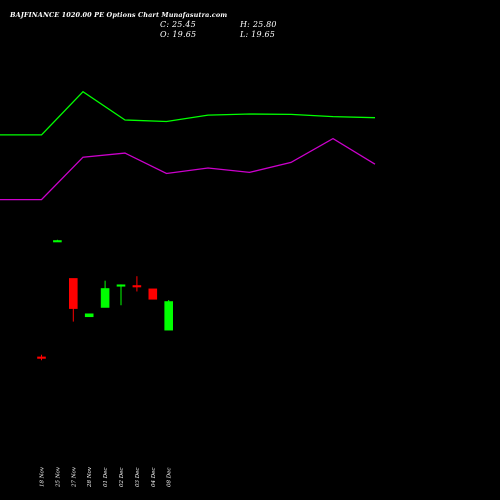  I want to click on x-tick-label: 25 Nov, so click(58, 477).